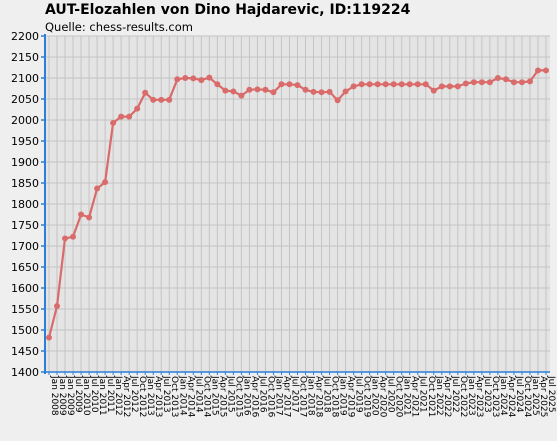 The image size is (557, 441). Describe the element at coordinates (278, 395) in the screenshot. I see `x-tick-label: Jan 2017` at that location.